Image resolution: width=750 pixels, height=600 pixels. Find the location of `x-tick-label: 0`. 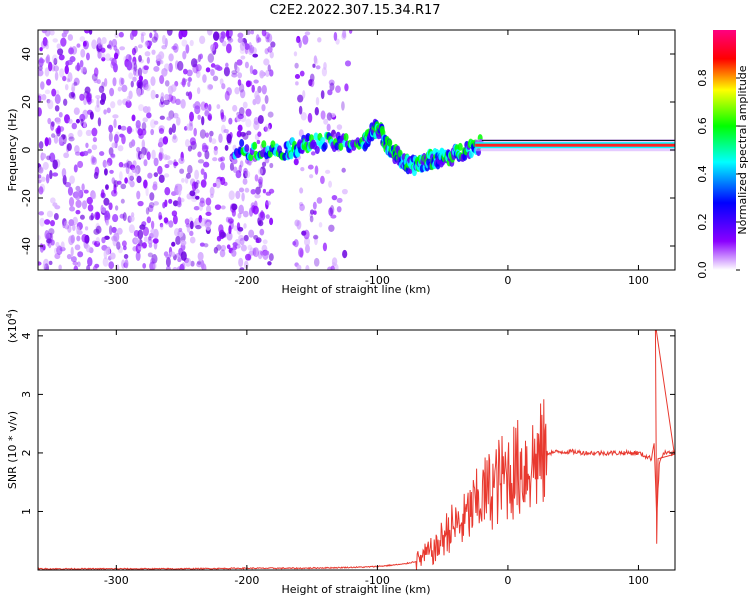

x-tick-label: 0 is located at coordinates (507, 280).